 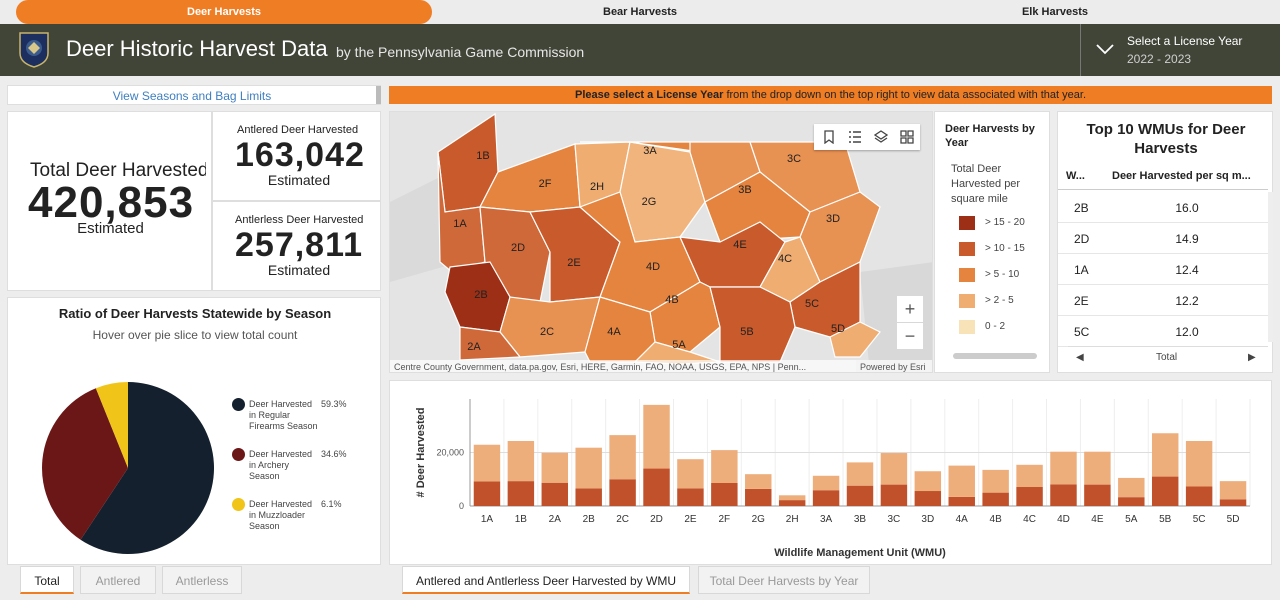 What do you see at coordinates (460, 52) in the screenshot?
I see `page-subtitle: by the Pennsylvania Game Commission` at bounding box center [460, 52].